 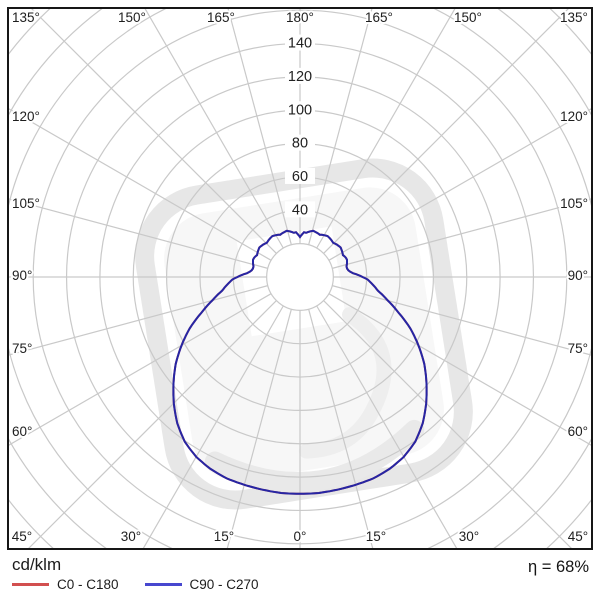 What do you see at coordinates (300, 144) in the screenshot?
I see `radial-tick-label: 80` at bounding box center [300, 144].